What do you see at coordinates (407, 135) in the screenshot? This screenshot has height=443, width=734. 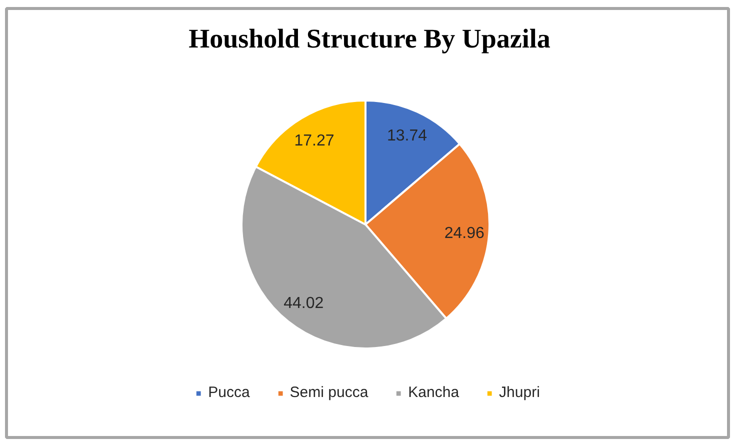 I see `data-label: 13.74` at bounding box center [407, 135].